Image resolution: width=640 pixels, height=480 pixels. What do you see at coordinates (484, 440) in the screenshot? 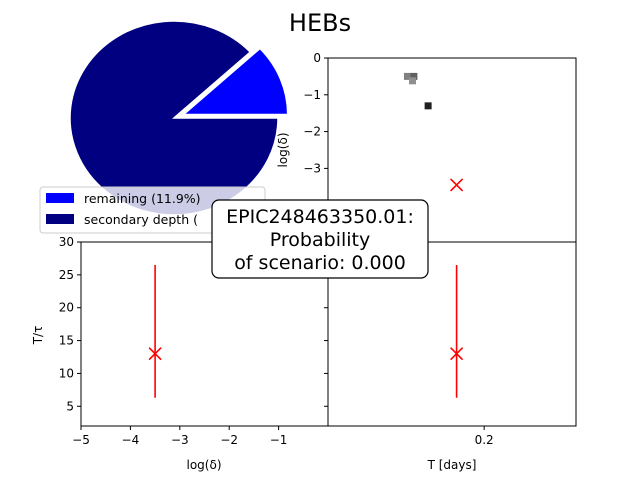
I see `br-xtick-label: 0.2` at bounding box center [484, 440].